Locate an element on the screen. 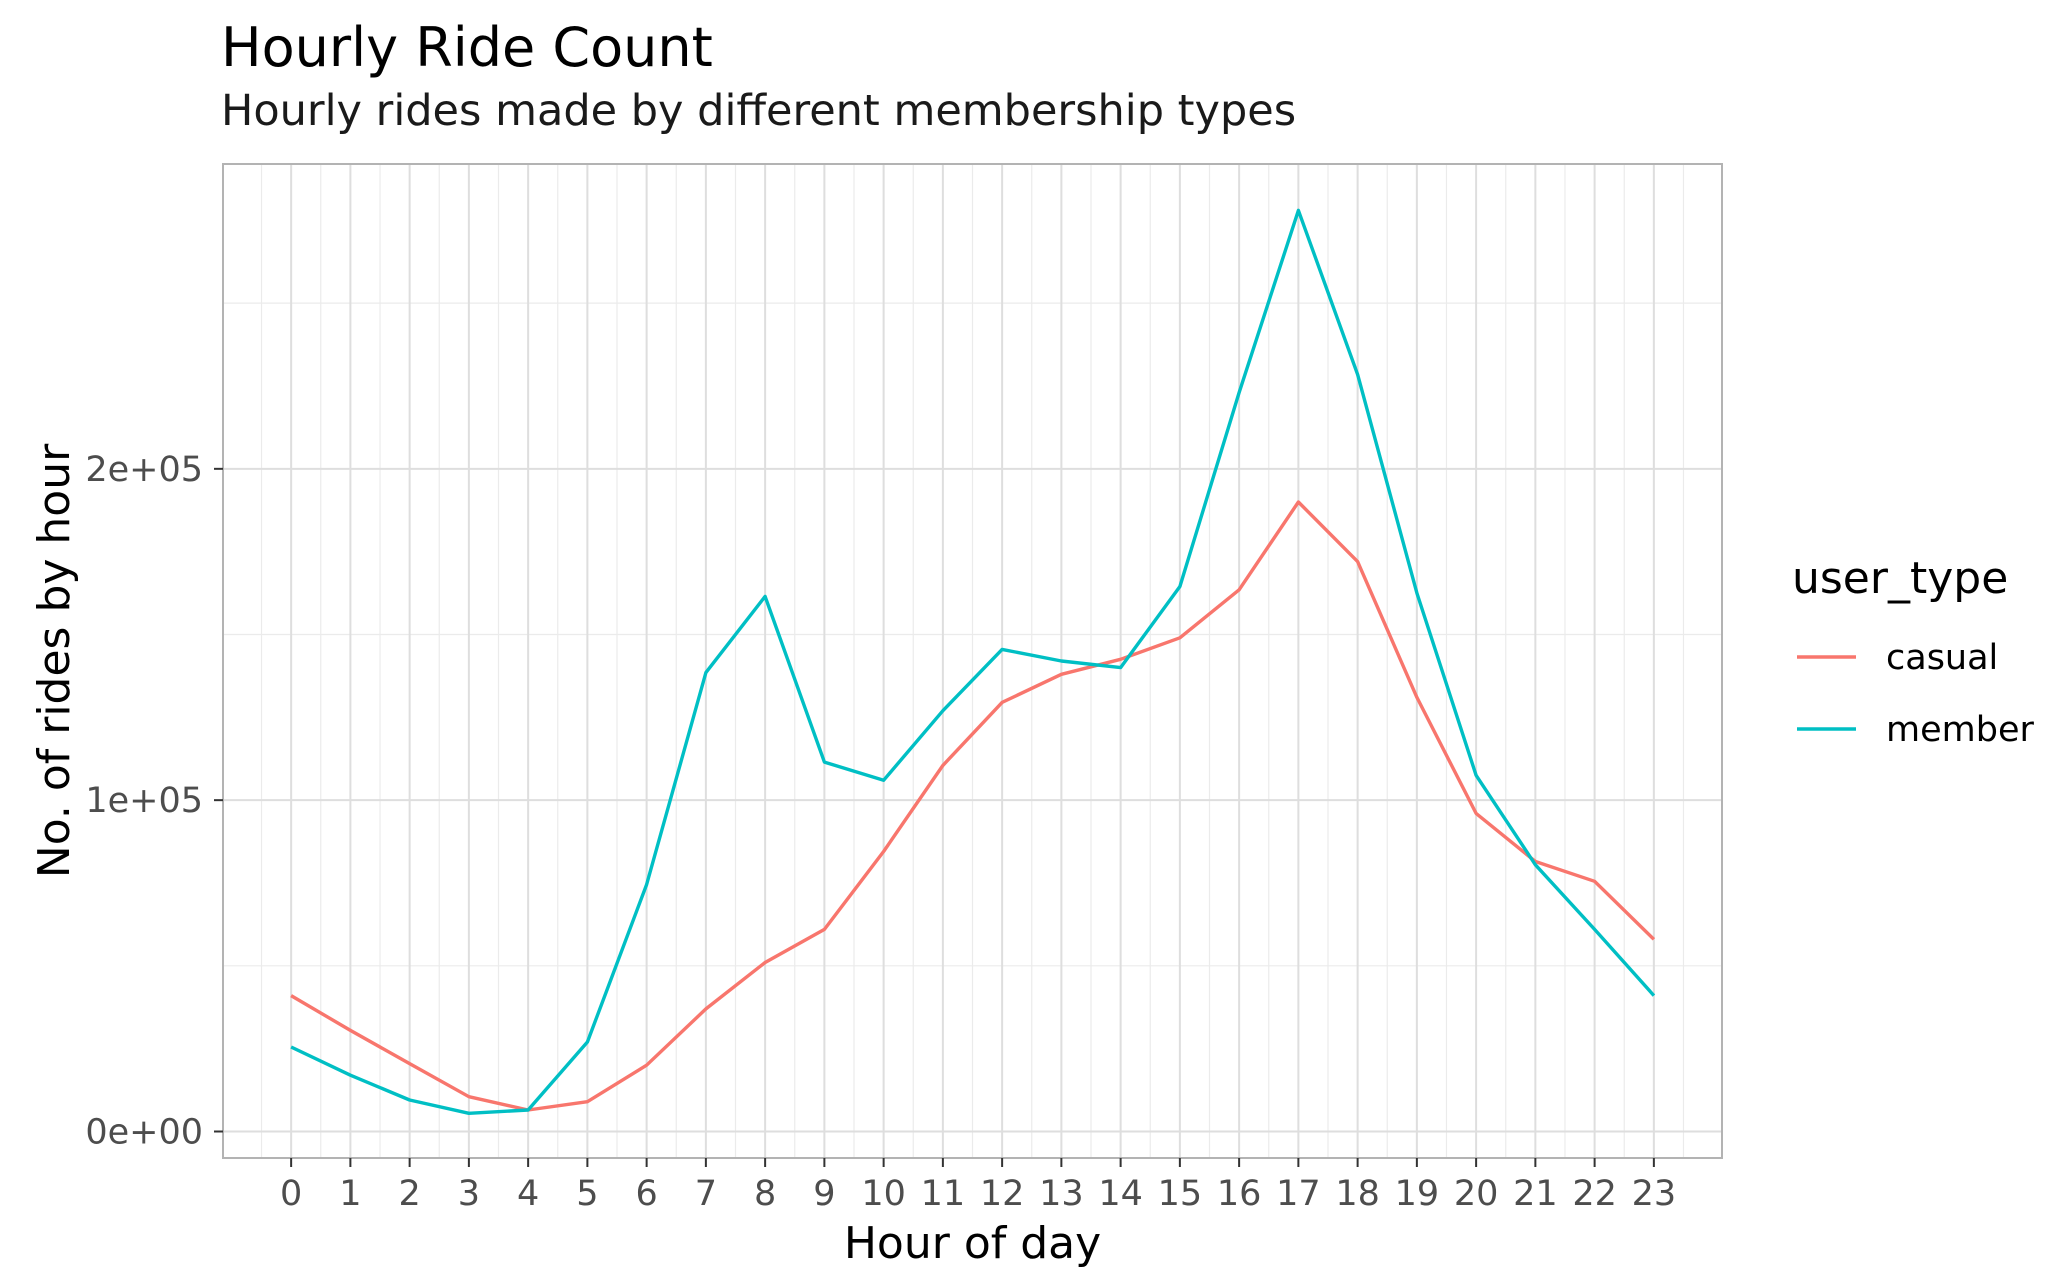 The image size is (2071, 1278). x-tick-label: 10 is located at coordinates (883, 1194).